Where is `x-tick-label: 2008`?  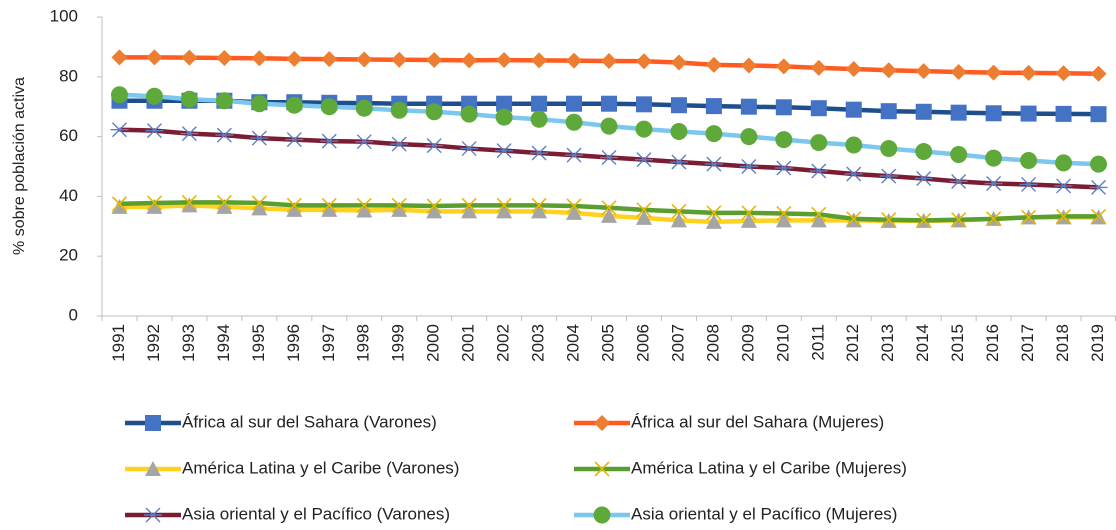
x-tick-label: 2008 is located at coordinates (712, 343).